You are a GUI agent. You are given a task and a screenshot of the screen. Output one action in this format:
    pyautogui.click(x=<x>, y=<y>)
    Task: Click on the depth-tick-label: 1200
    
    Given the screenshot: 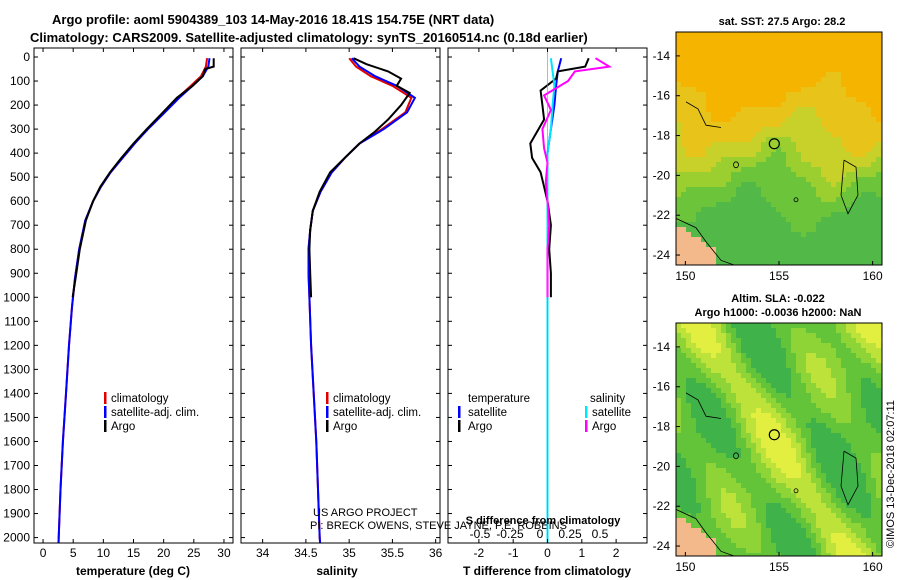 What is the action you would take?
    pyautogui.click(x=16, y=345)
    